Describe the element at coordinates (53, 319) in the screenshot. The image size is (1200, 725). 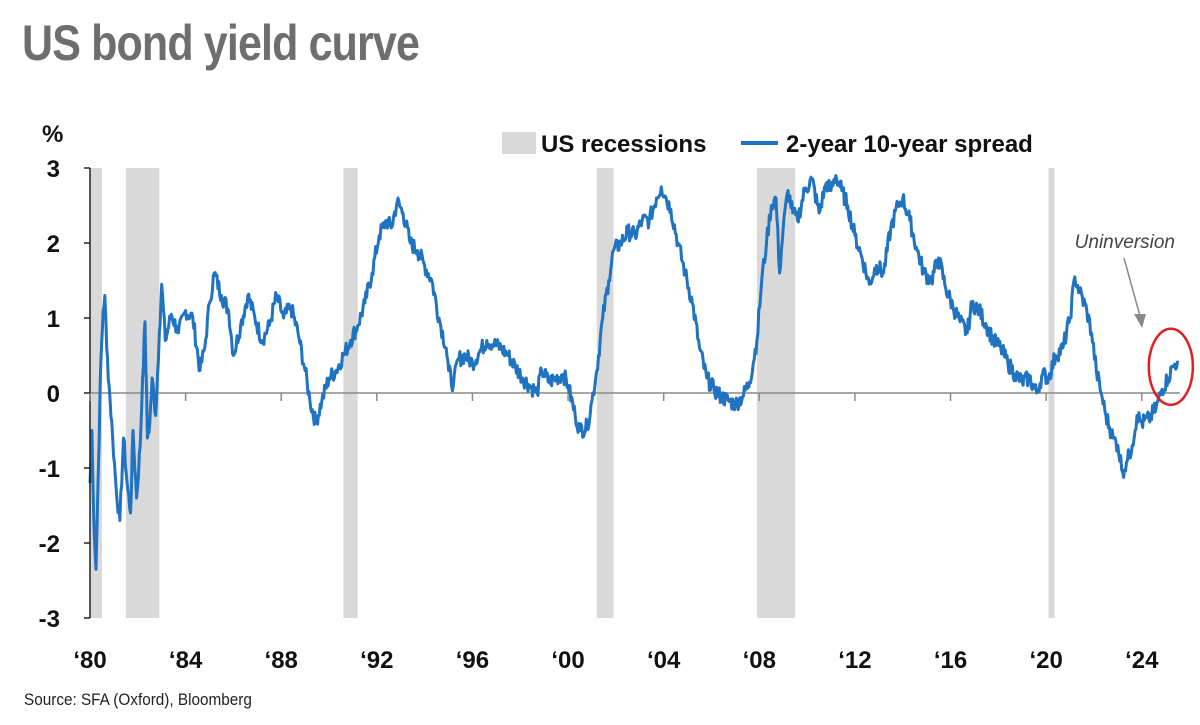
I see `y-tick-label: 1` at that location.